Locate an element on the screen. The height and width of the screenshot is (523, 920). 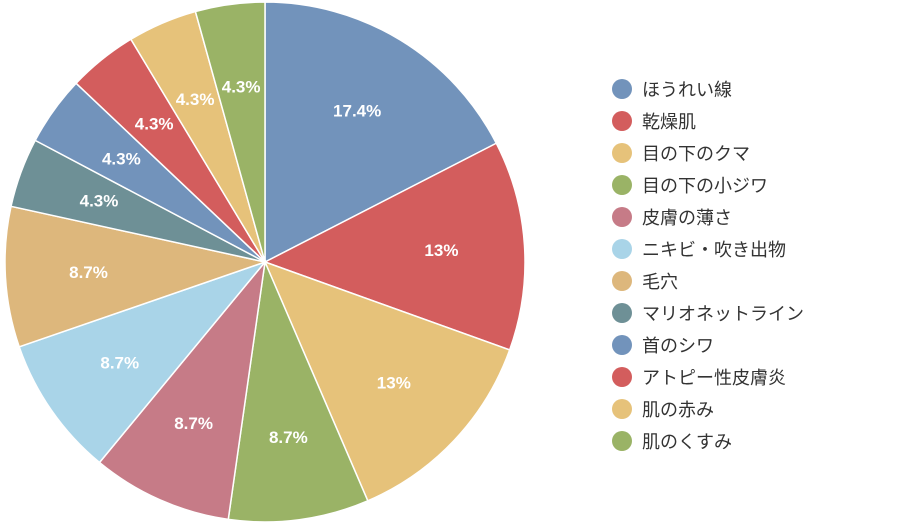
pie-slice-label: 17.4% is located at coordinates (357, 111).